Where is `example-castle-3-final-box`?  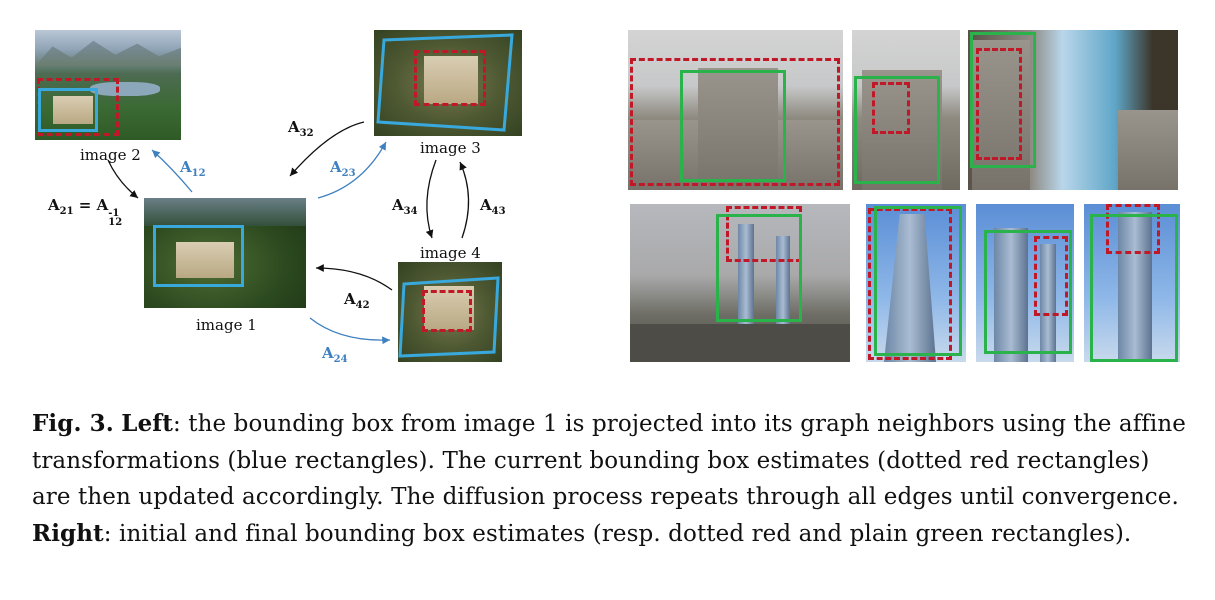 example-castle-3-final-box is located at coordinates (1003, 100).